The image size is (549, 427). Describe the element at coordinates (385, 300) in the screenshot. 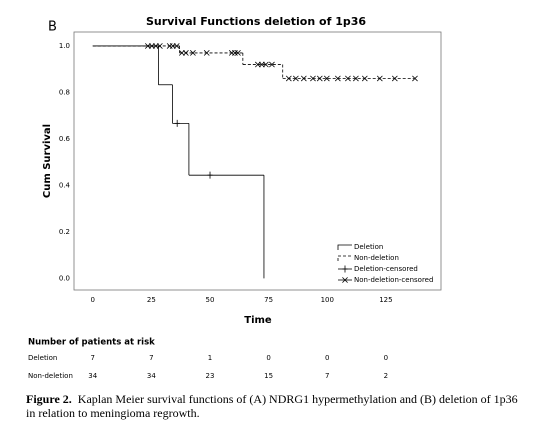

I see `x-tick-label: 125` at that location.